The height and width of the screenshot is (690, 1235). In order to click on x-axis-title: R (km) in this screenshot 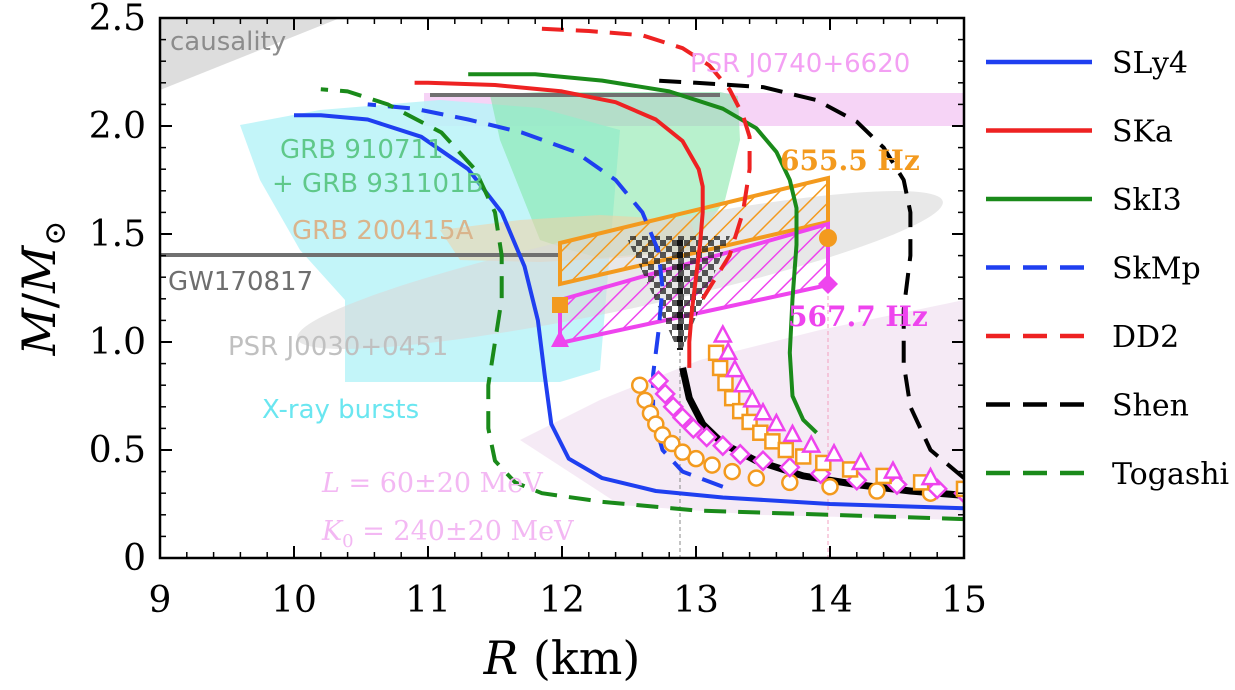, I will do `click(562, 658)`.